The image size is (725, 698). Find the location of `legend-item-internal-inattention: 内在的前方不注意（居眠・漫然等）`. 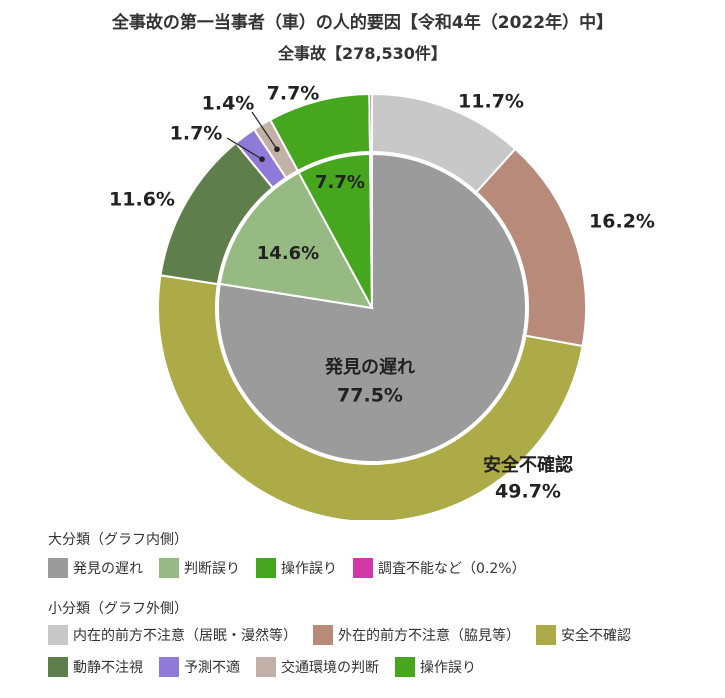

legend-item-internal-inattention: 内在的前方不注意（居眠・漫然等） is located at coordinates (172, 635).